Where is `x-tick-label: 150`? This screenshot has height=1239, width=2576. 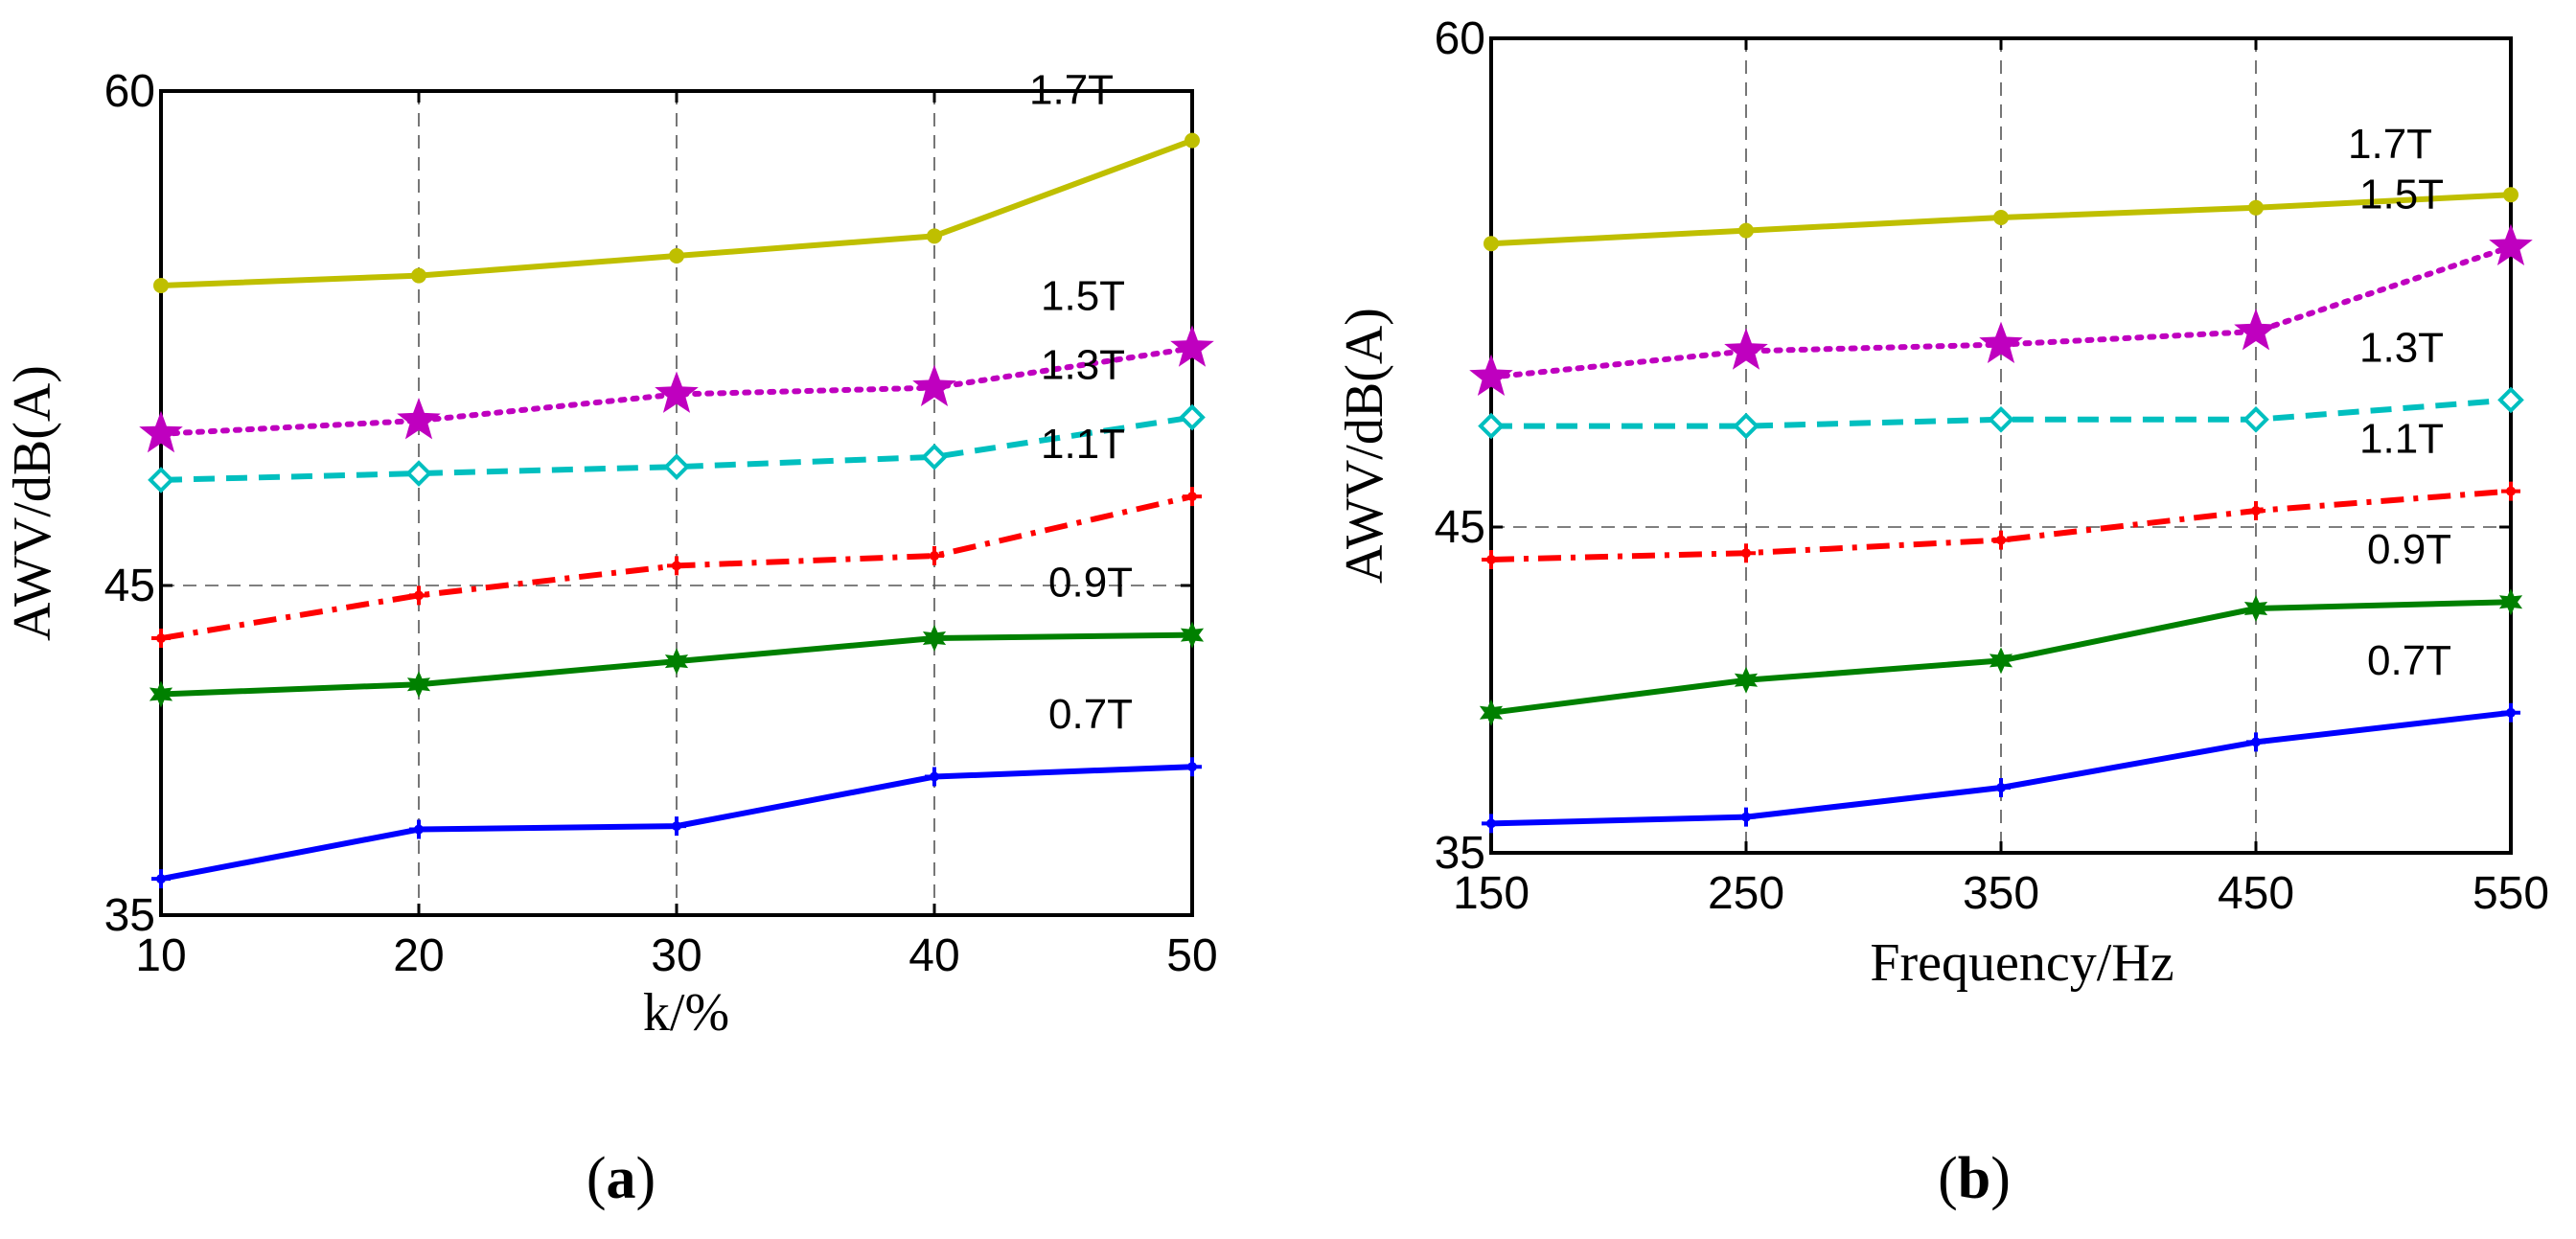 x-tick-label: 150 is located at coordinates (1491, 893).